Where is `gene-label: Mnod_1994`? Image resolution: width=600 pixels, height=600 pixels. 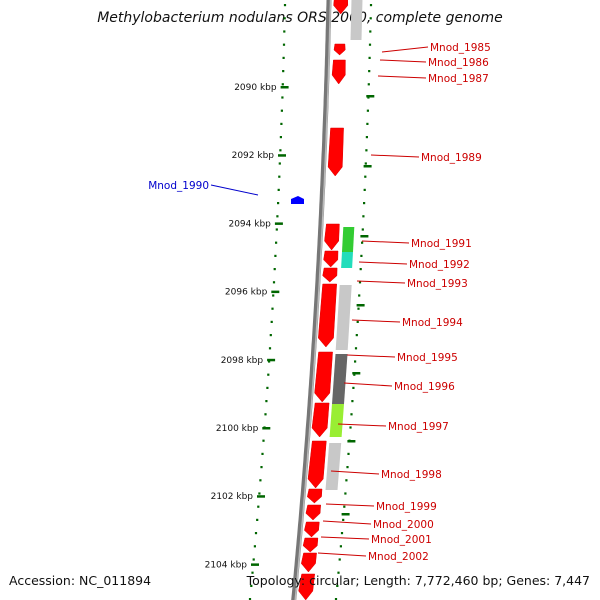 gene-label: Mnod_1994 is located at coordinates (432, 323).